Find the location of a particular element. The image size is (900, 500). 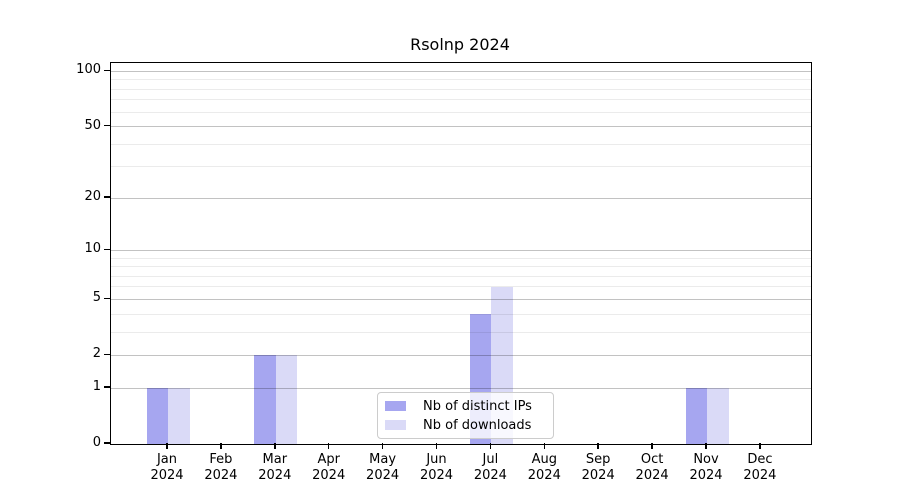

legend-swatch-downloads is located at coordinates (395, 425).